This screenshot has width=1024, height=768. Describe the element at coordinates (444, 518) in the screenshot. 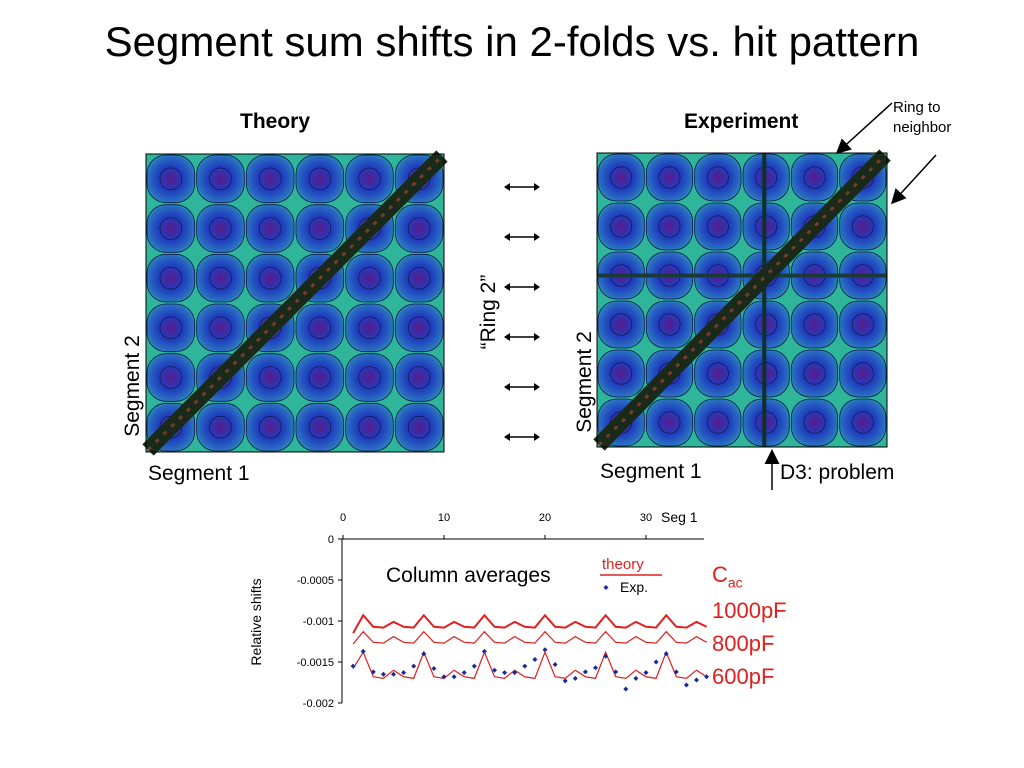

I see `x-tick-label: 10` at that location.